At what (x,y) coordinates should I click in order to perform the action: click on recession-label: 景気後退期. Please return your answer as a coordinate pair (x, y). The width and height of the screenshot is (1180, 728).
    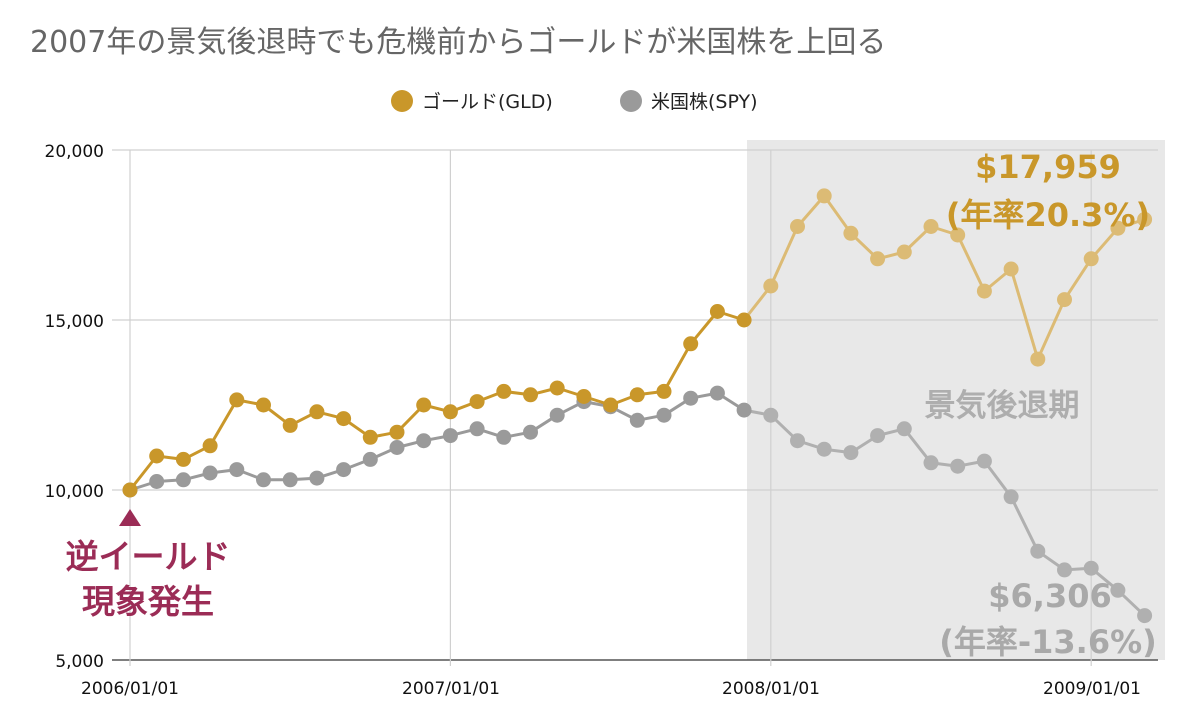
    Looking at the image, I should click on (1002, 406).